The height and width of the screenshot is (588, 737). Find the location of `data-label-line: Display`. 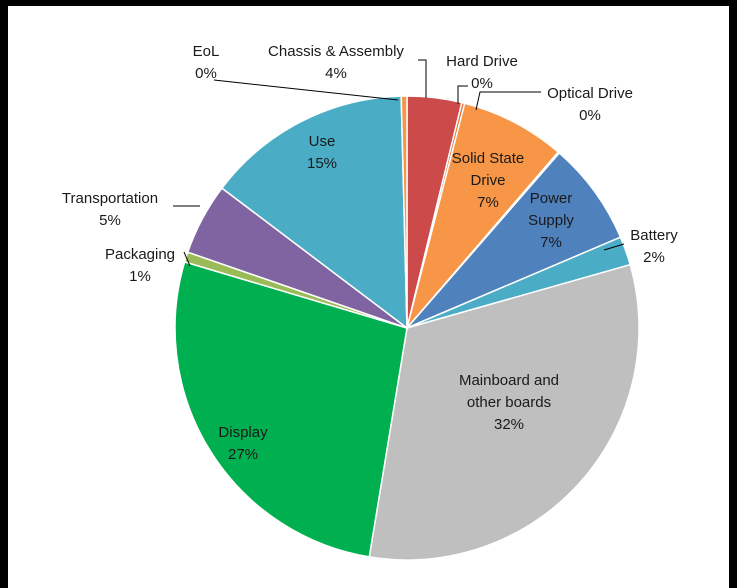

data-label-line: Display is located at coordinates (243, 432).